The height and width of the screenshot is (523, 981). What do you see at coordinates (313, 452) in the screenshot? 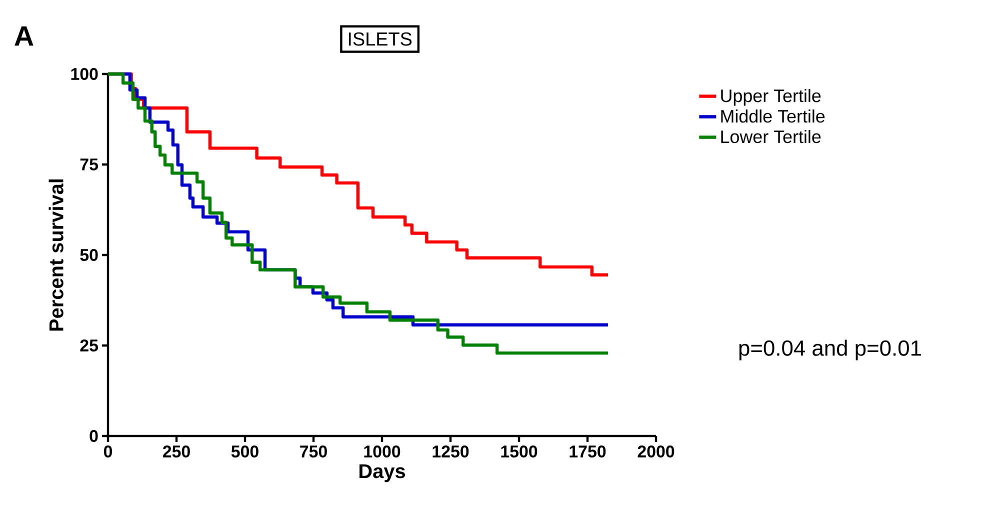
I see `x-tick-label: 750` at bounding box center [313, 452].